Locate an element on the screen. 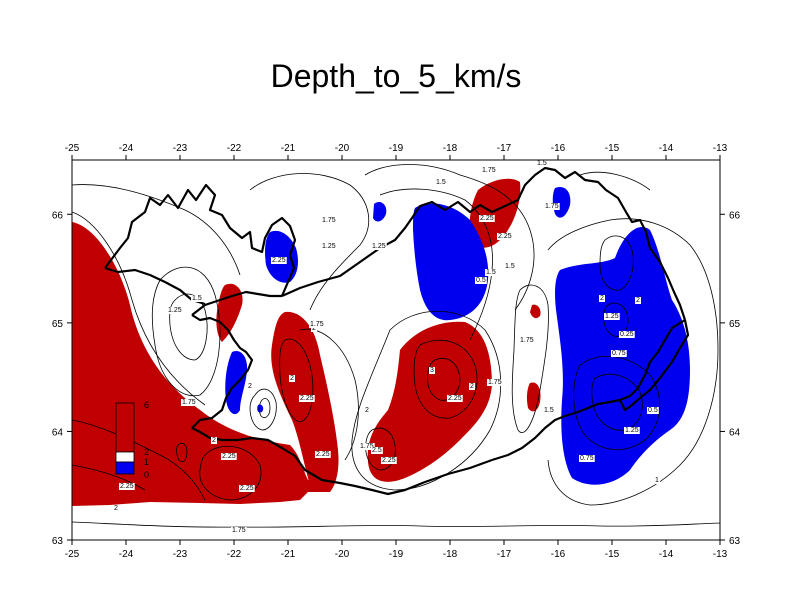 This screenshot has width=792, height=612. legend-high-swatch is located at coordinates (125, 427).